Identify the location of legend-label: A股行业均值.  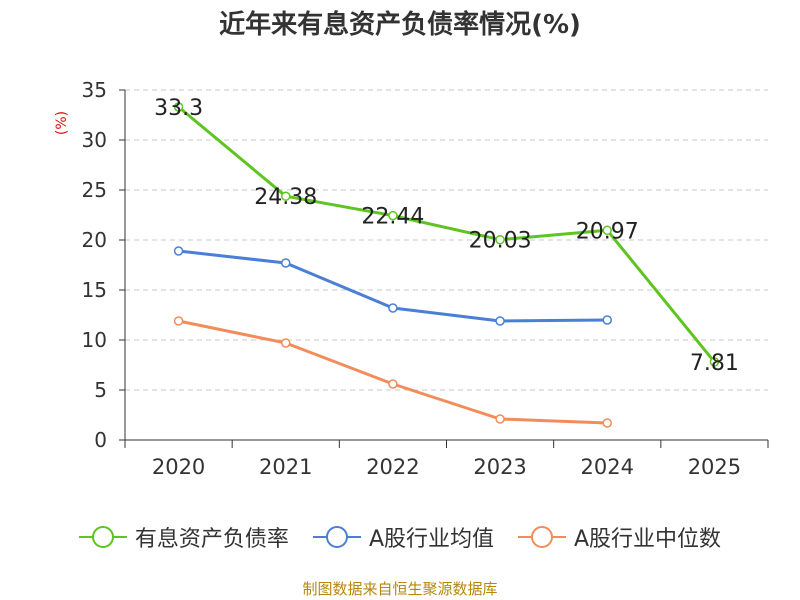
(431, 539).